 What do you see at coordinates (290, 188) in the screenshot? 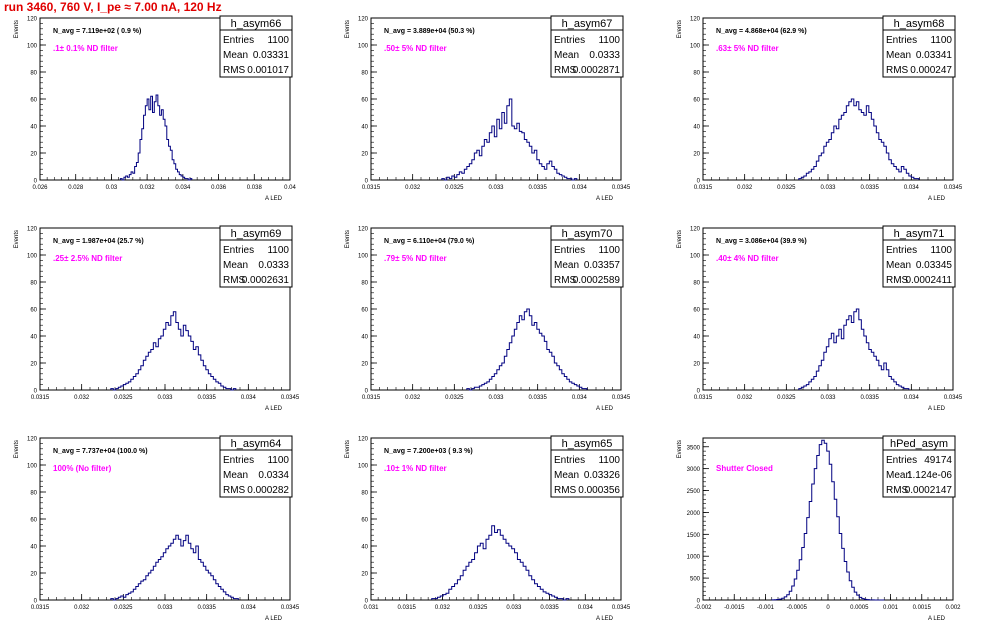
I see `x-tick-label: 0.04` at bounding box center [290, 188].